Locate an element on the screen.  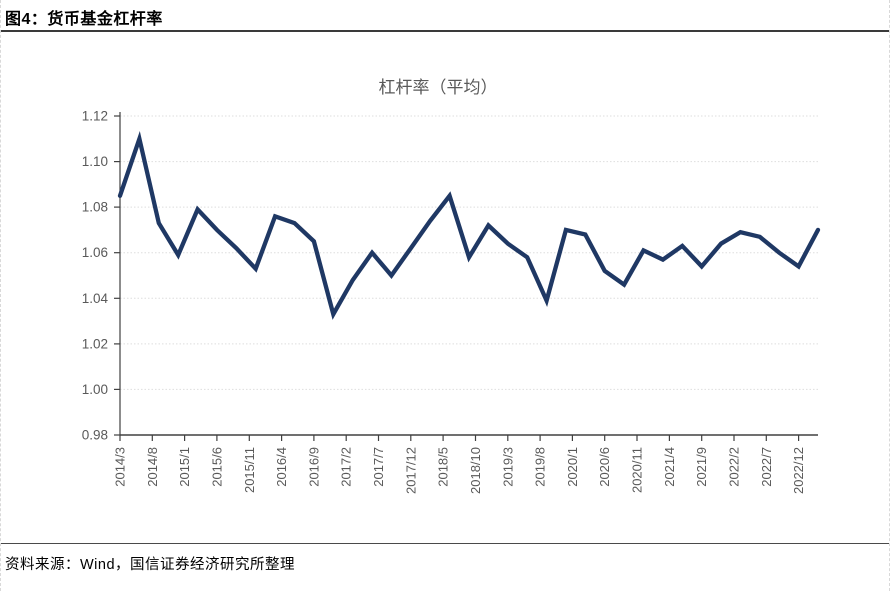
x-tick-label: 2019/8 is located at coordinates (540, 467).